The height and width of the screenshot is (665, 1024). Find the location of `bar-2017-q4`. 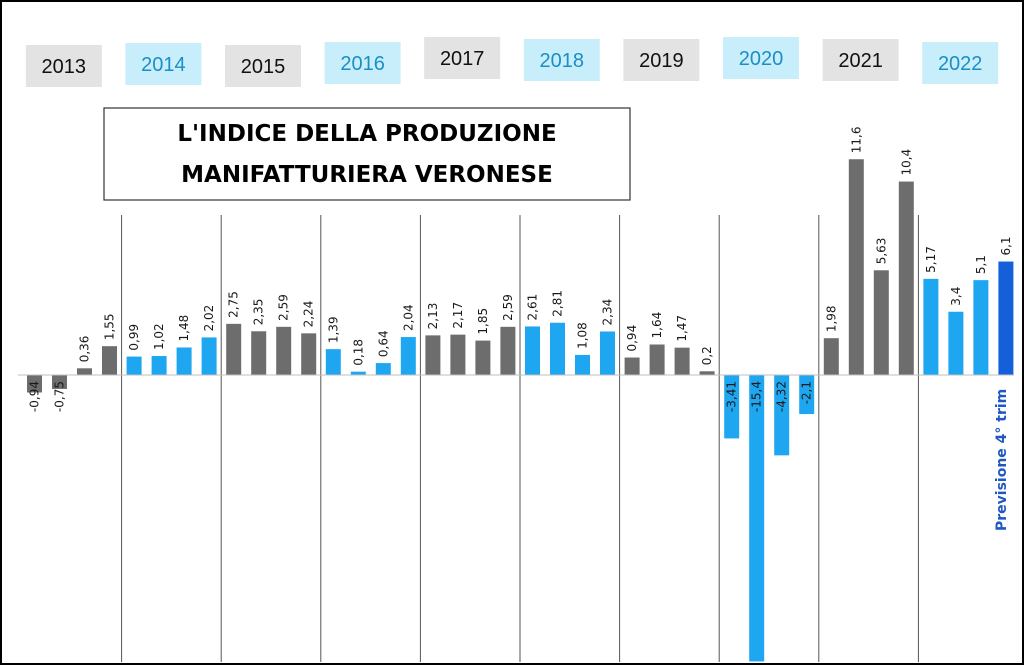

bar-2017-q4 is located at coordinates (508, 350).